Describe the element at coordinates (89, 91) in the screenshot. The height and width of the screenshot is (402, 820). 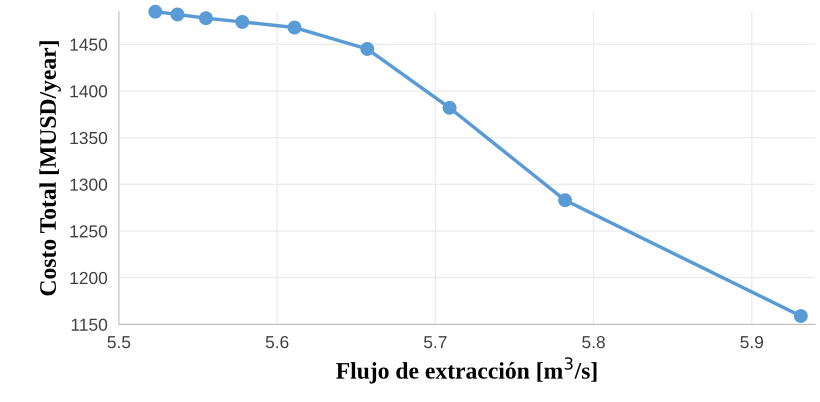
I see `y-tick-label: 1400` at that location.